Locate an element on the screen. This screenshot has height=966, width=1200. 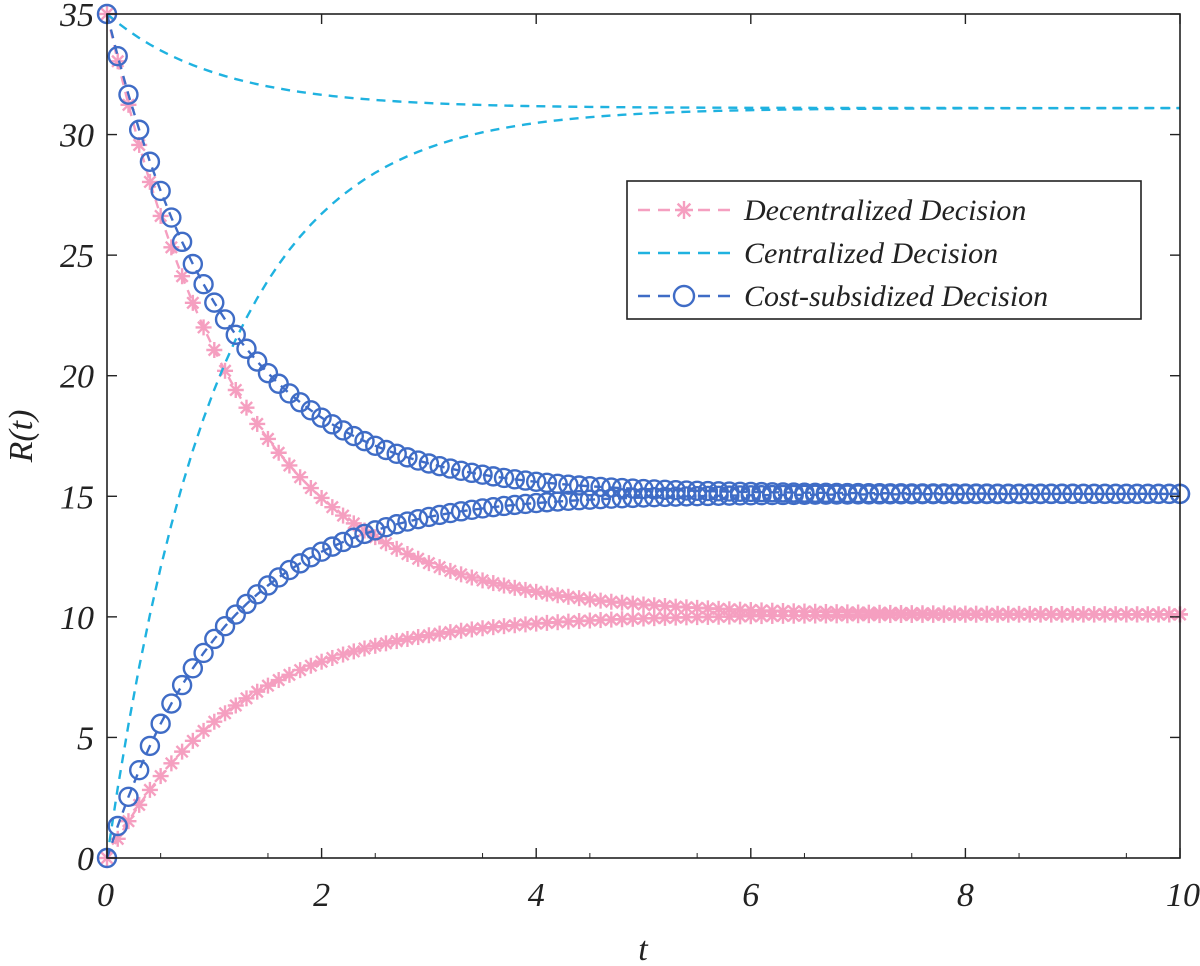
legend-label: Decentralized Decision is located at coordinates (884, 210).